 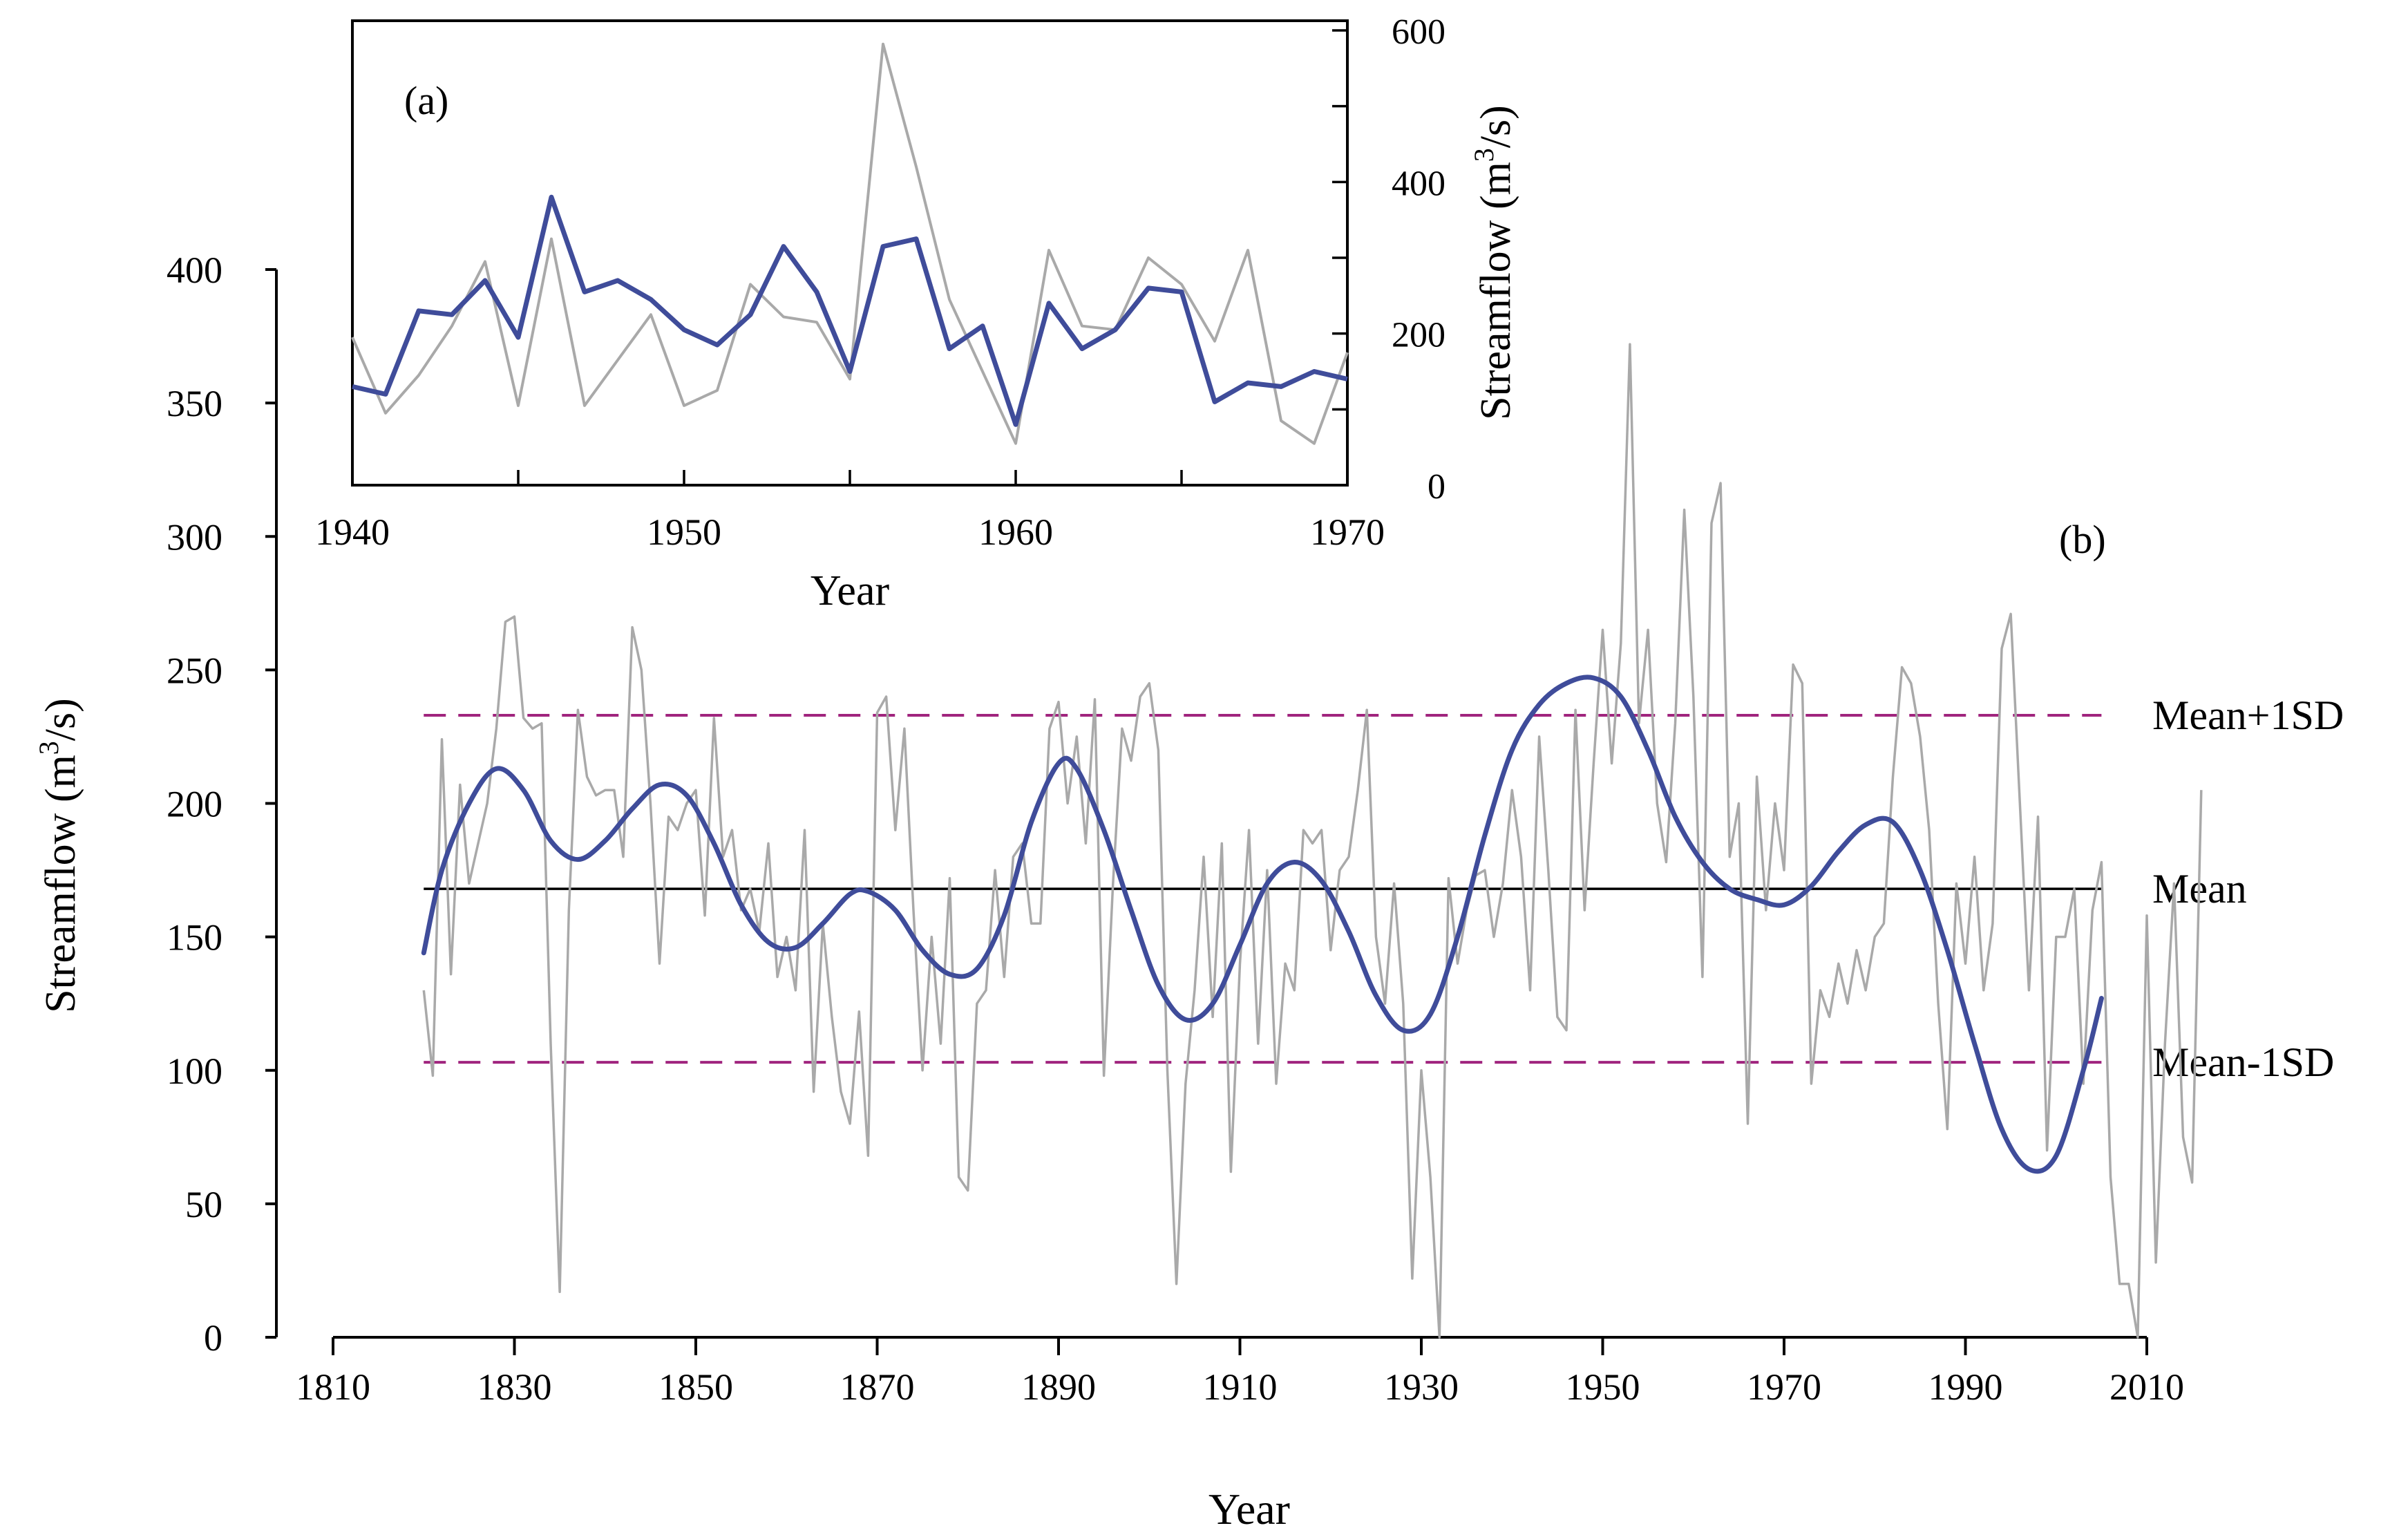 I want to click on x-tick-label-1850: 1850, so click(x=695, y=1387).